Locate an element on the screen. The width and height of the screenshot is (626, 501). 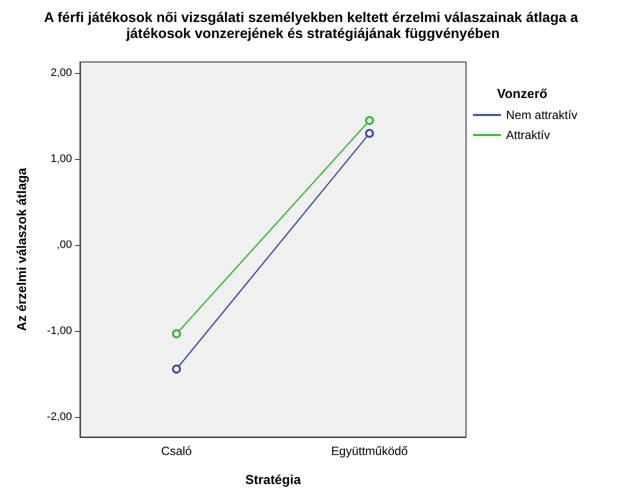
y-tick-label: -1,00 is located at coordinates (59, 331).